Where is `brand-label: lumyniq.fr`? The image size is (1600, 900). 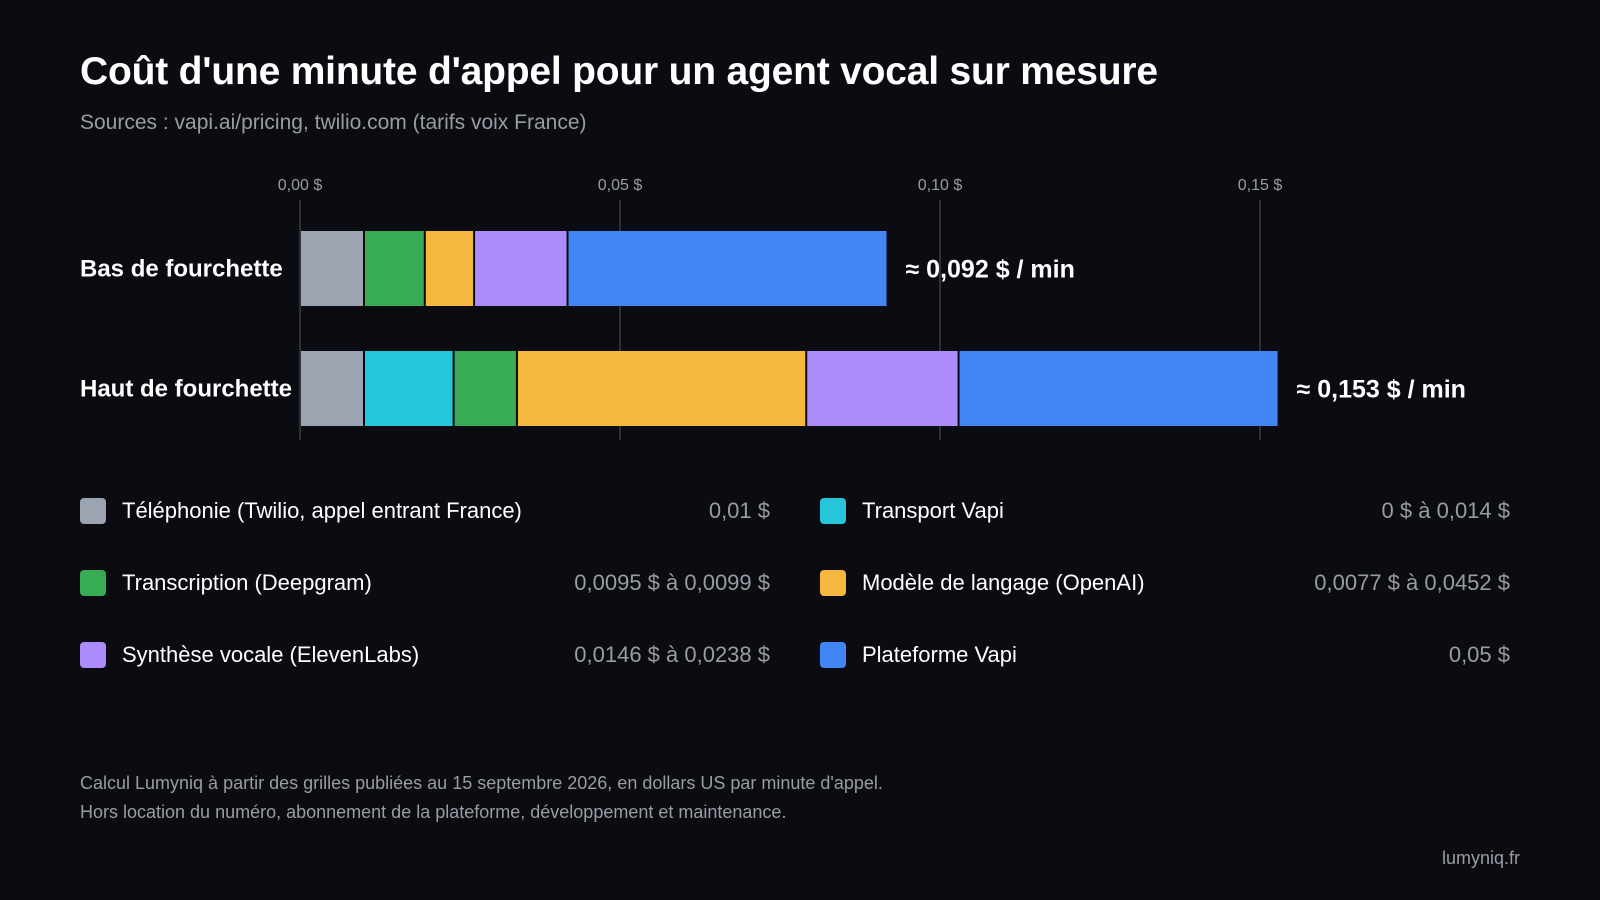 brand-label: lumyniq.fr is located at coordinates (1480, 858).